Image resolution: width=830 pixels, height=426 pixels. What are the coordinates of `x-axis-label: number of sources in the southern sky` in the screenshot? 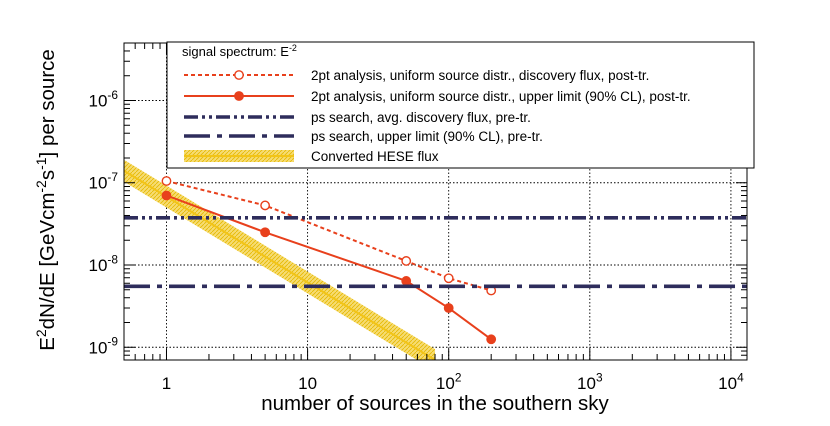 It's located at (435, 403).